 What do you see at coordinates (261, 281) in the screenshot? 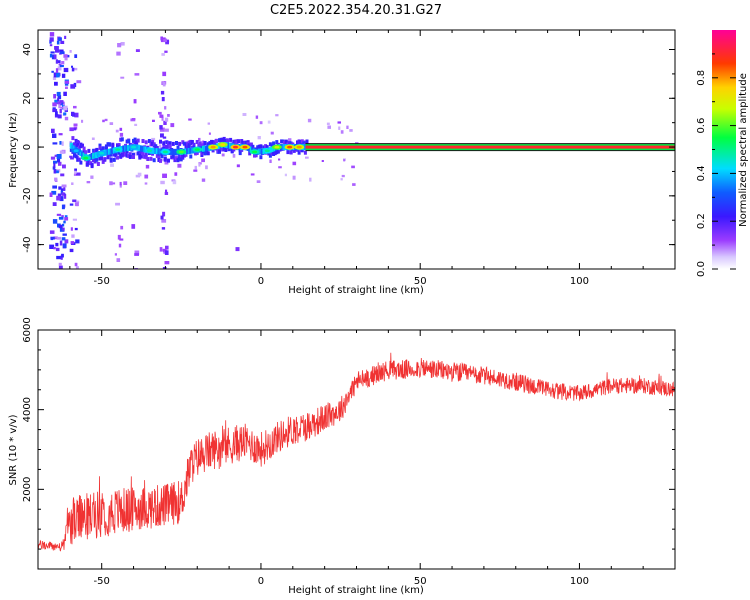
I see `x-tick-label: 0` at bounding box center [261, 281].